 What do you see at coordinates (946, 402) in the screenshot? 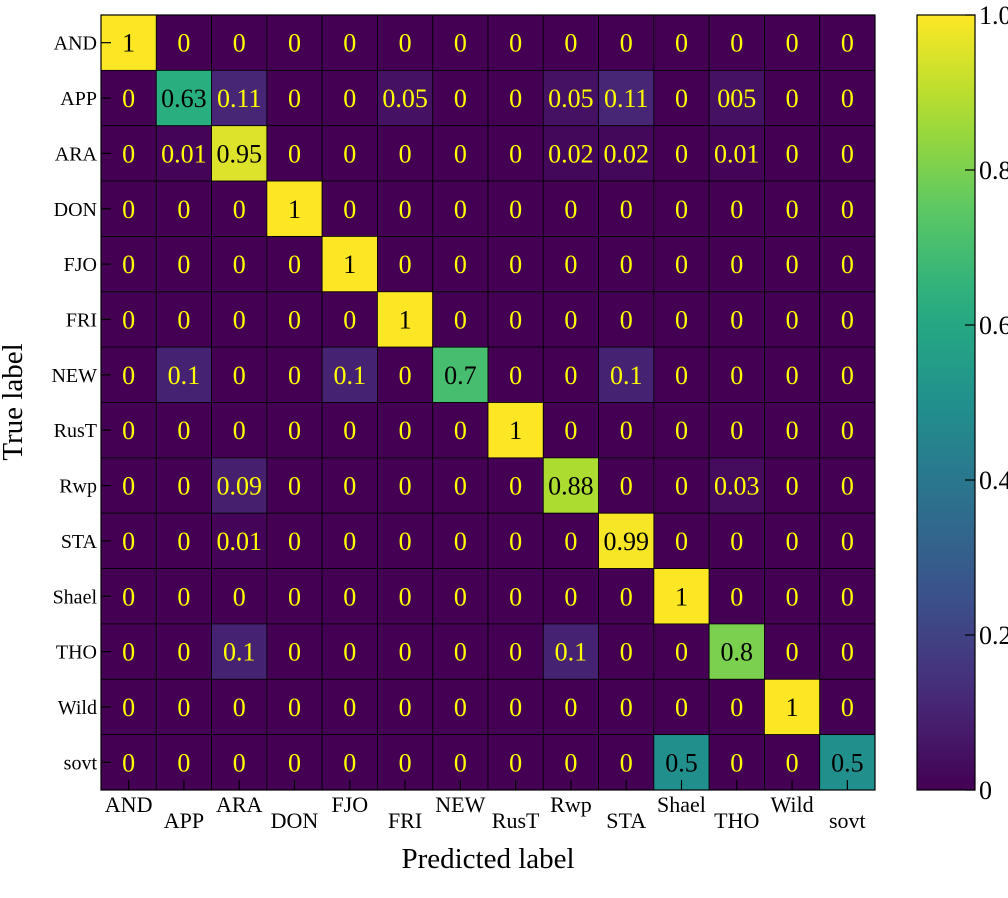
I see `colorbar` at bounding box center [946, 402].